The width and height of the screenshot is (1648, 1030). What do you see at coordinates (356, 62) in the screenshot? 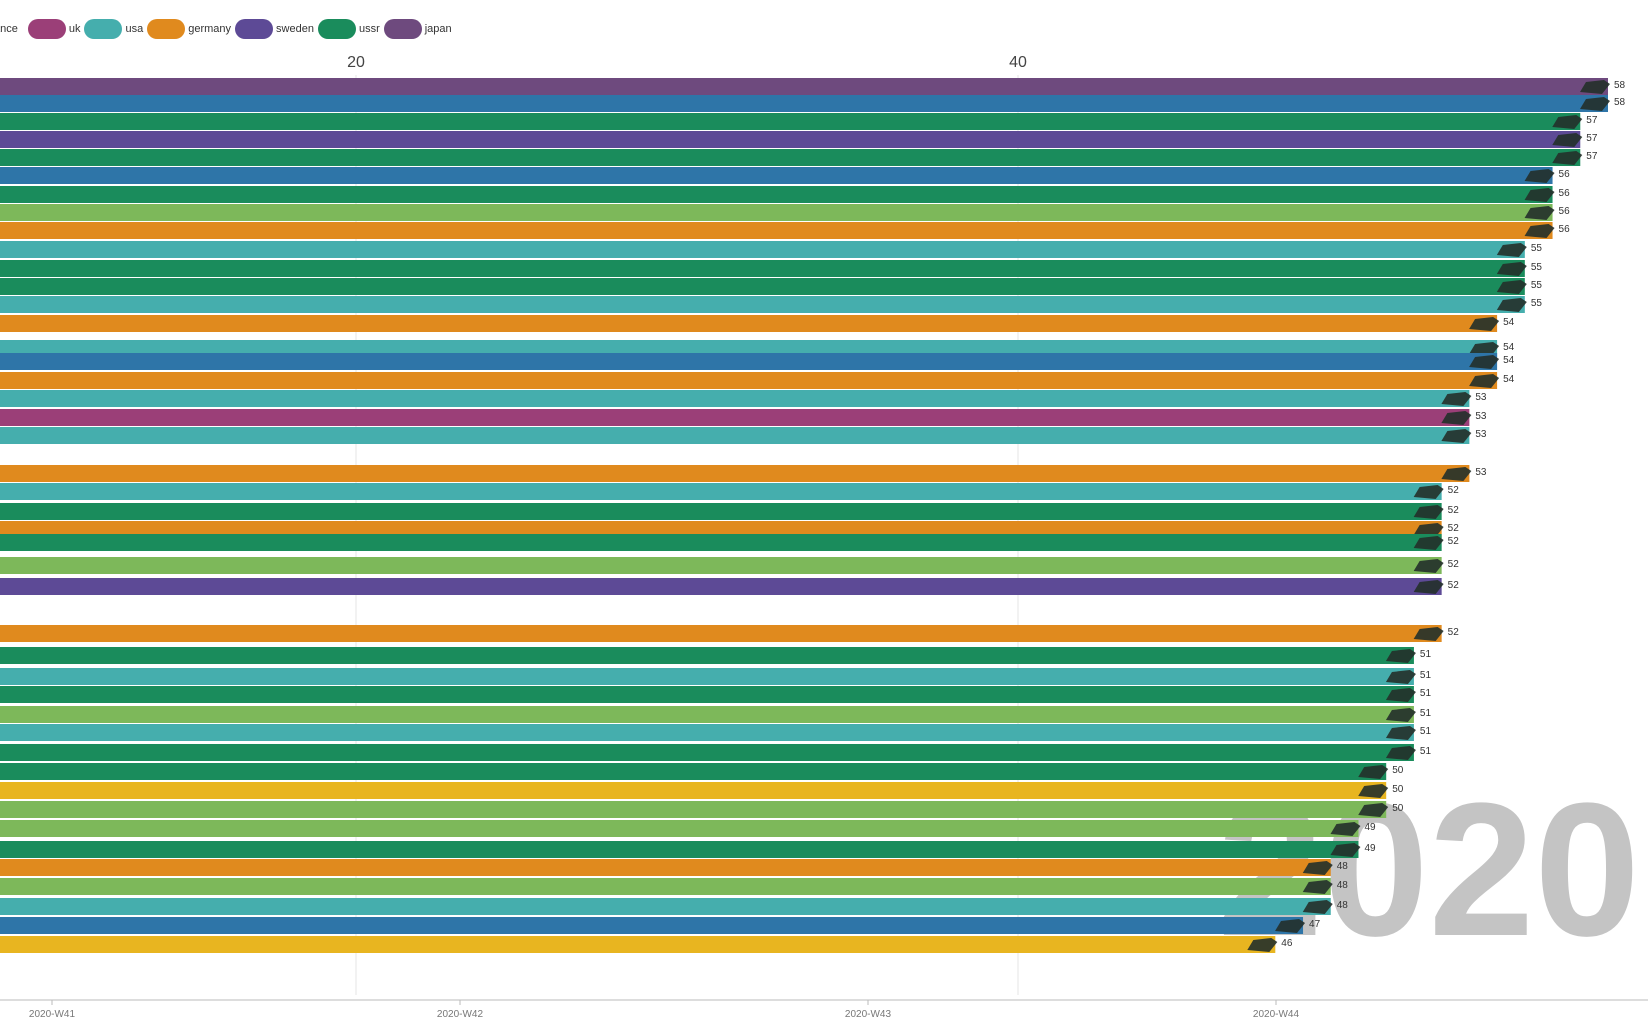
I see `top-tick-label: 20` at bounding box center [356, 62].